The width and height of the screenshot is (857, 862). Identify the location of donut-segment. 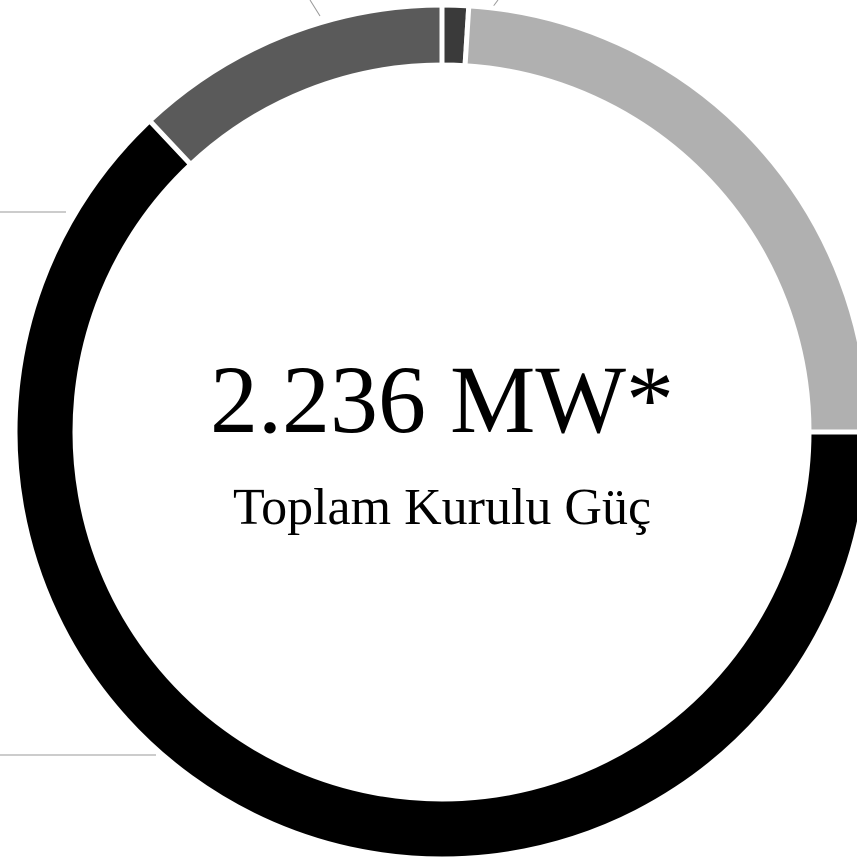
(295, 85).